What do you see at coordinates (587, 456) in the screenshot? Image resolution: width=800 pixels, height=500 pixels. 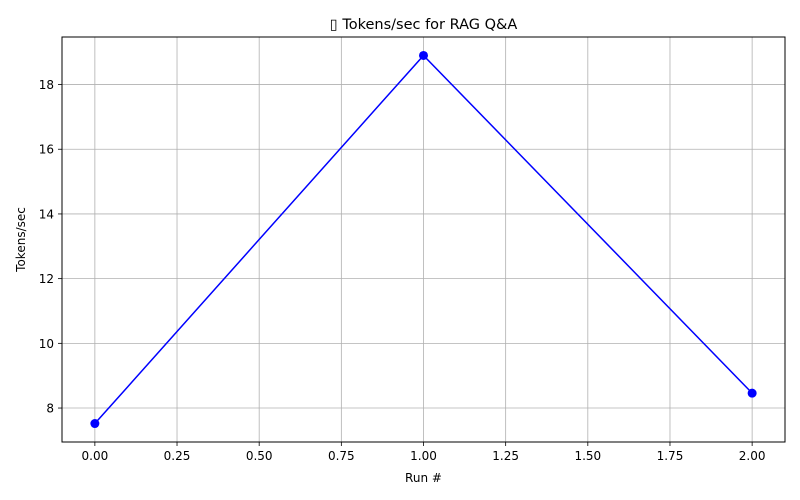 I see `x-tick-label: 1.50` at bounding box center [587, 456].